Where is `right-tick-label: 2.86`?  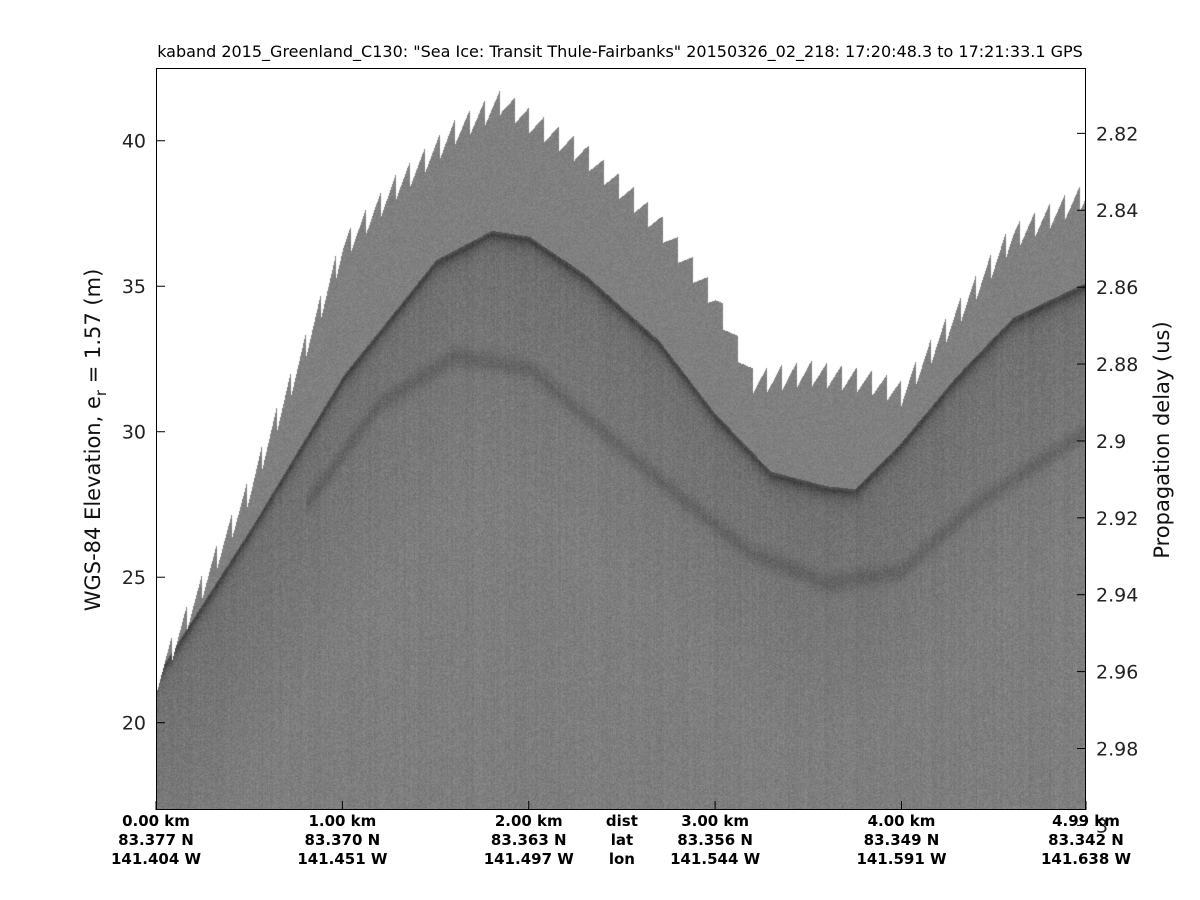
right-tick-label: 2.86 is located at coordinates (1117, 288).